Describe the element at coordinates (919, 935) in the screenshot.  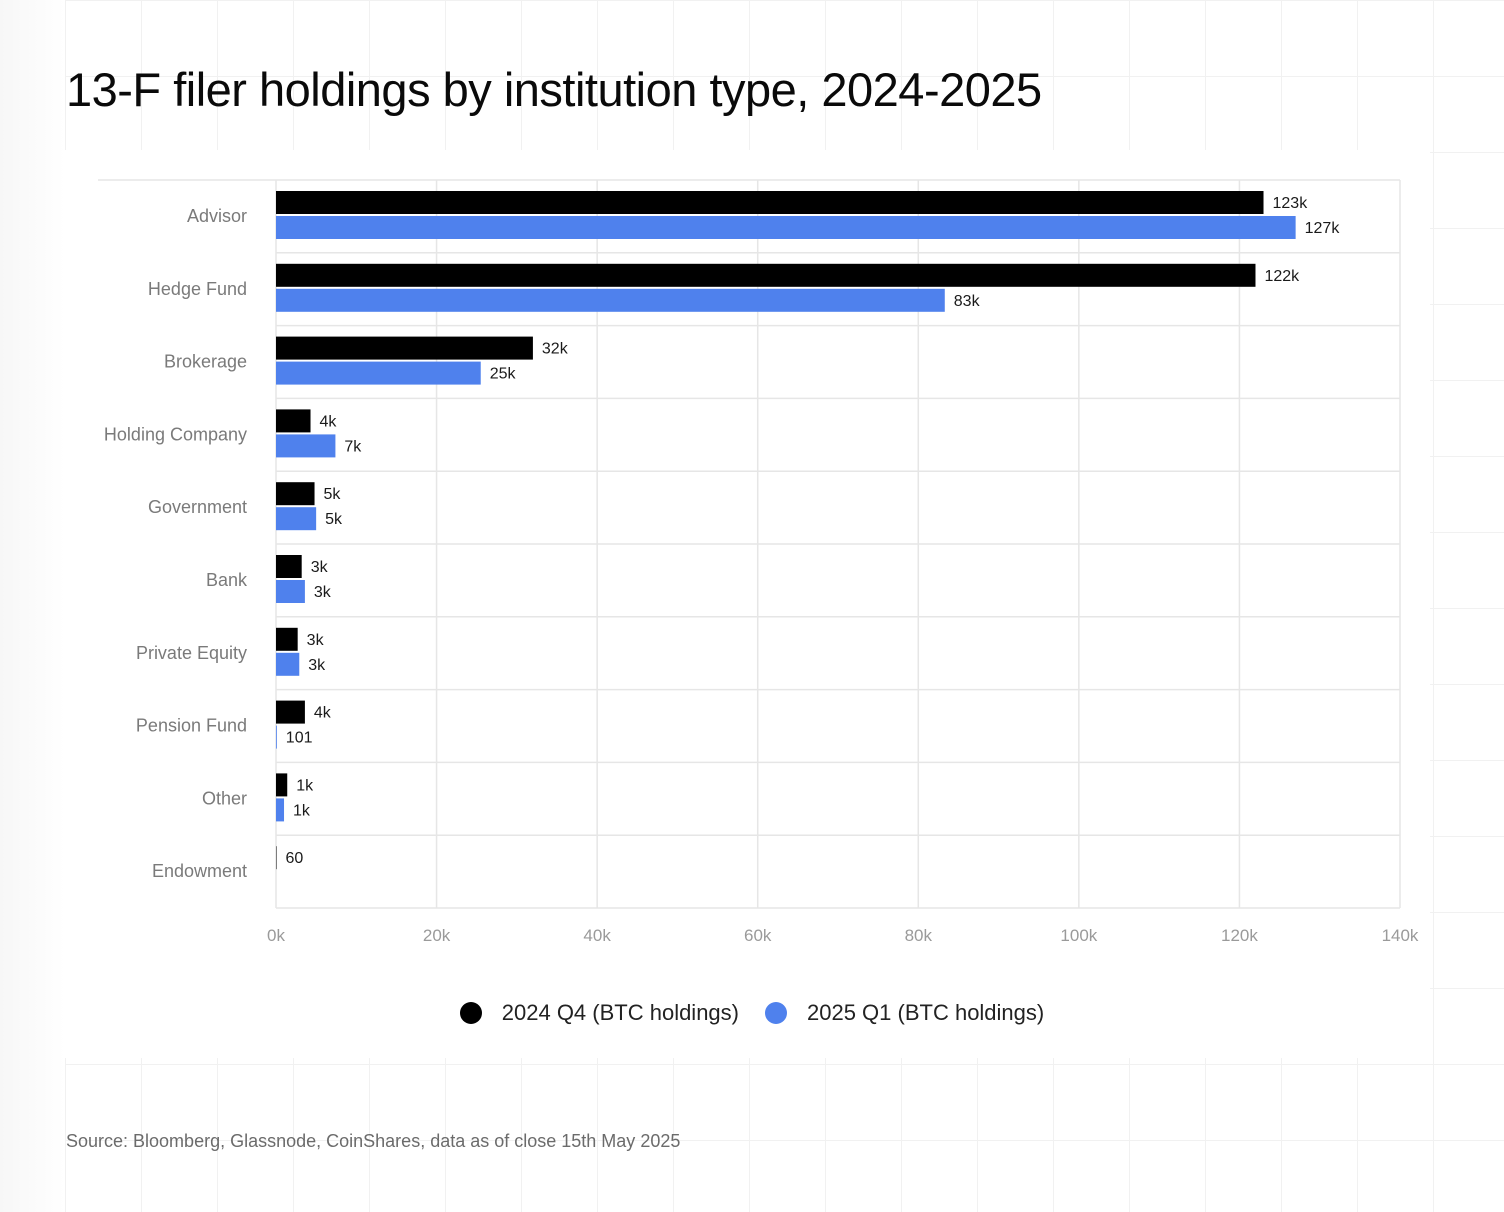
I see `x-tick-label: 80k` at that location.